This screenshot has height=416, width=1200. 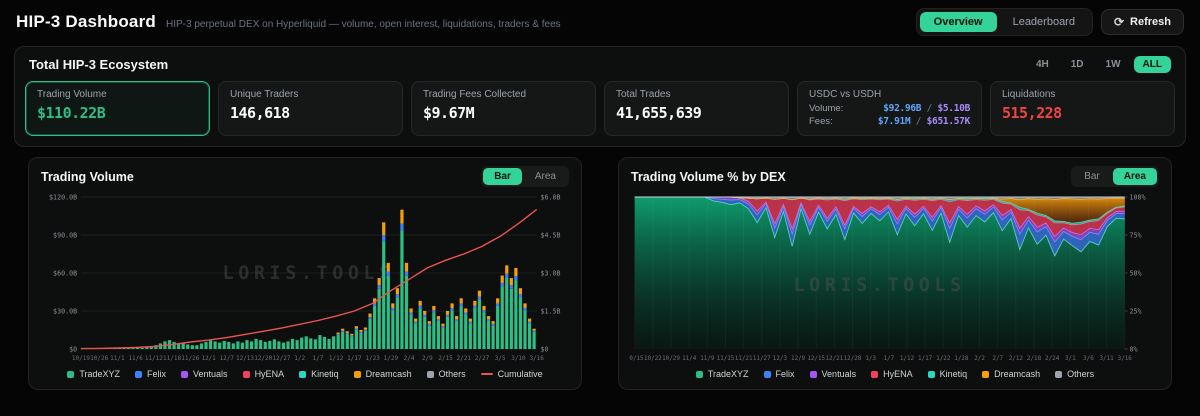 What do you see at coordinates (550, 197) in the screenshot?
I see `svg-text: $6.0B` at bounding box center [550, 197].